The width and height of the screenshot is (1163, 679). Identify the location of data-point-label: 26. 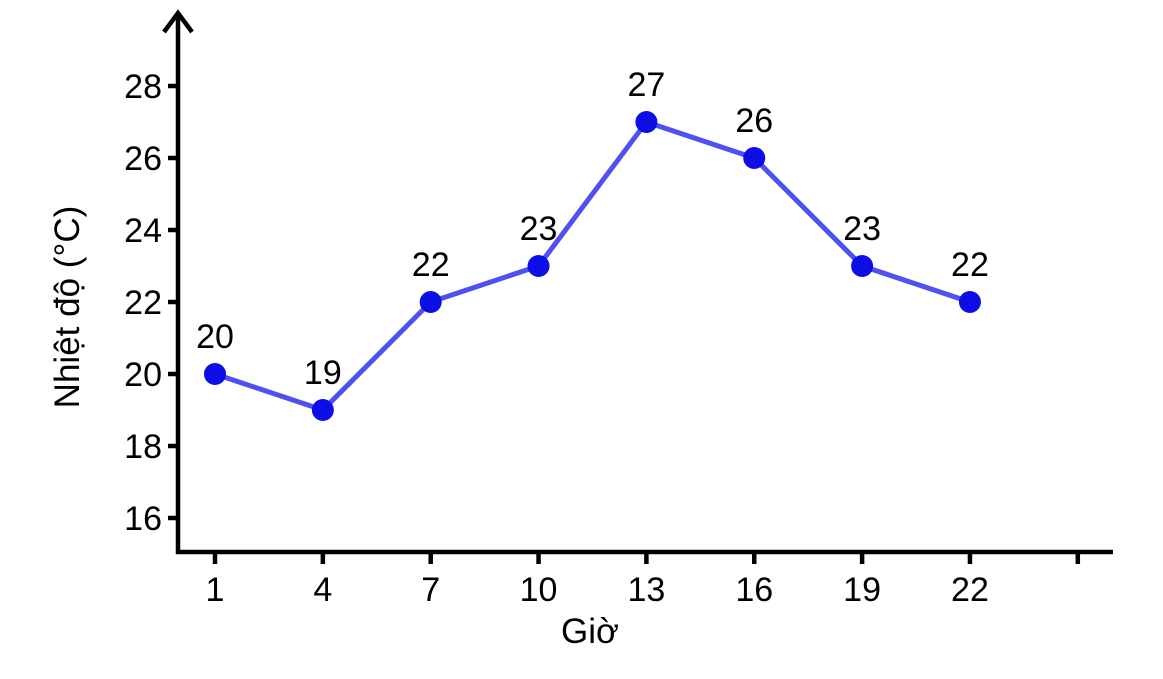
(754, 121).